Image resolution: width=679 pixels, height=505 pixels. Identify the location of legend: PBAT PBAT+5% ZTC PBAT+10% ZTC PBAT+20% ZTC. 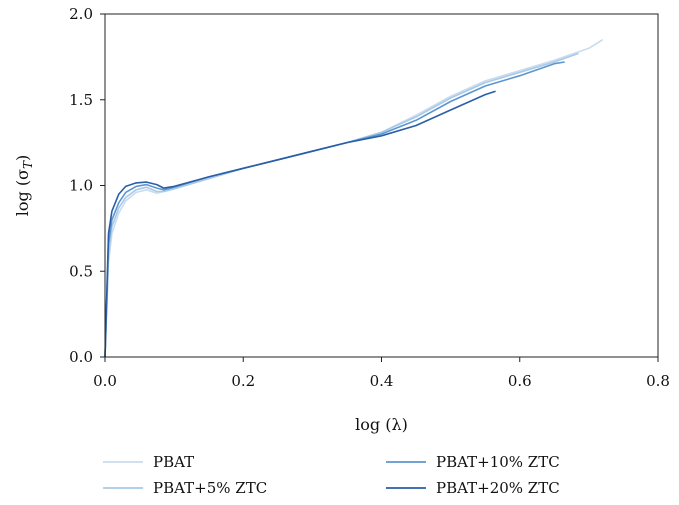
(331, 475).